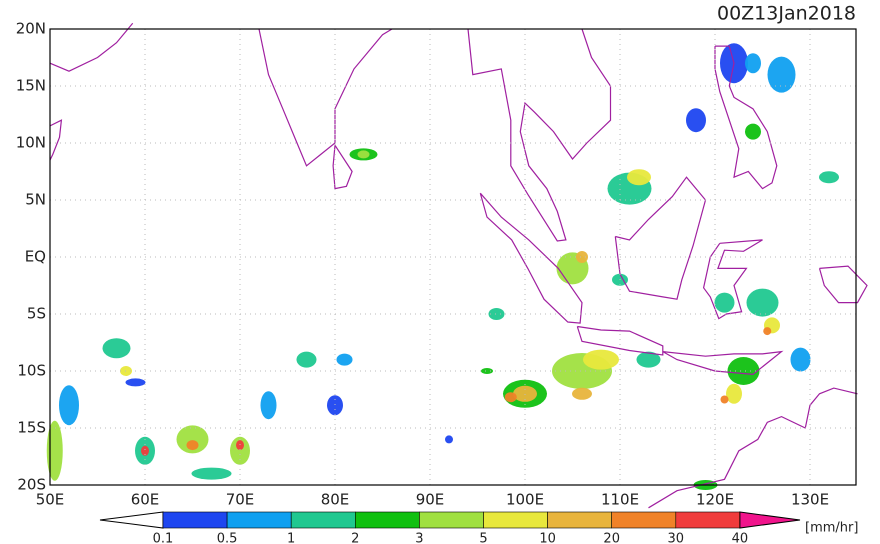 Image resolution: width=880 pixels, height=544 pixels. I want to click on lon-label: 70E, so click(240, 500).